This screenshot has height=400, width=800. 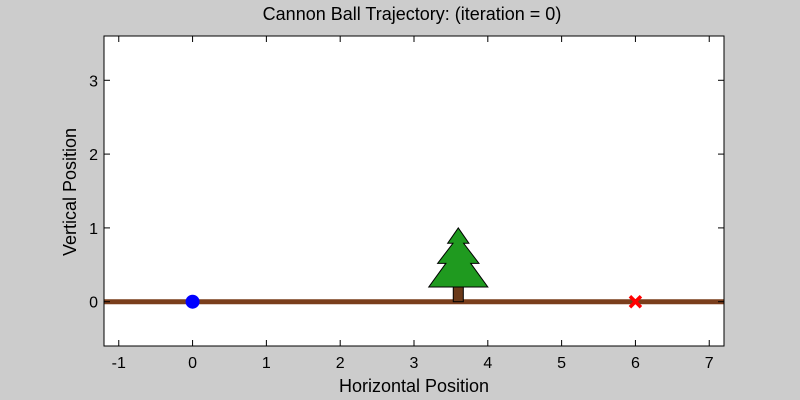 What do you see at coordinates (458, 257) in the screenshot?
I see `tree-foliage` at bounding box center [458, 257].